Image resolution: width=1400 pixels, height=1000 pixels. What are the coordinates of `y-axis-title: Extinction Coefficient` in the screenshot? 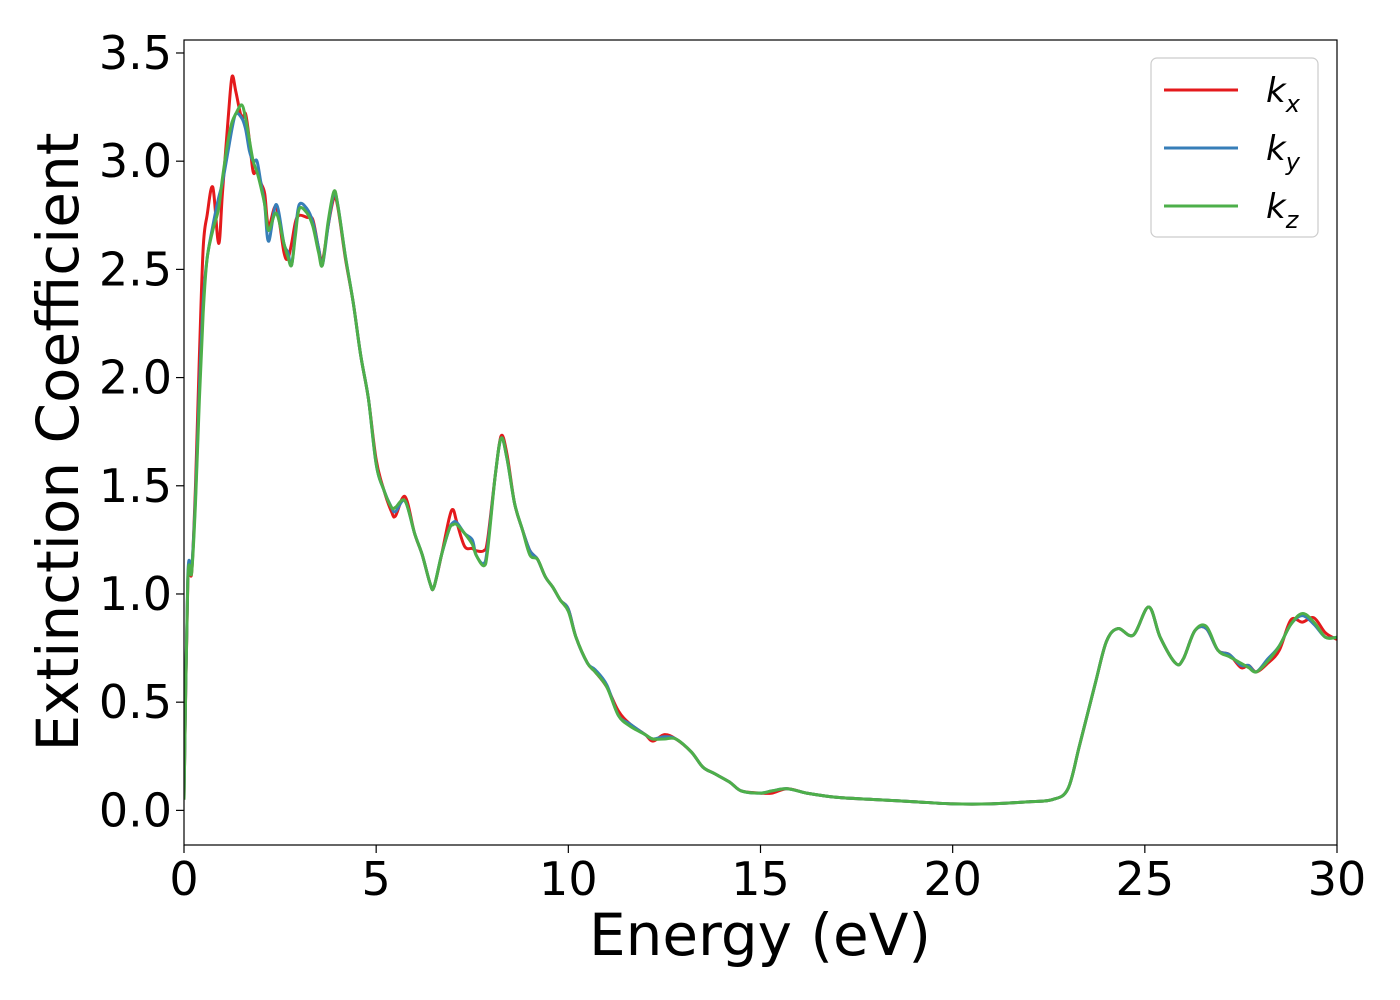 It's located at (58, 442).